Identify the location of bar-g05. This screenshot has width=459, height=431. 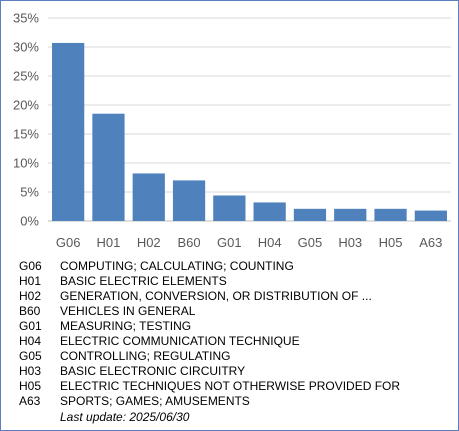
(310, 214).